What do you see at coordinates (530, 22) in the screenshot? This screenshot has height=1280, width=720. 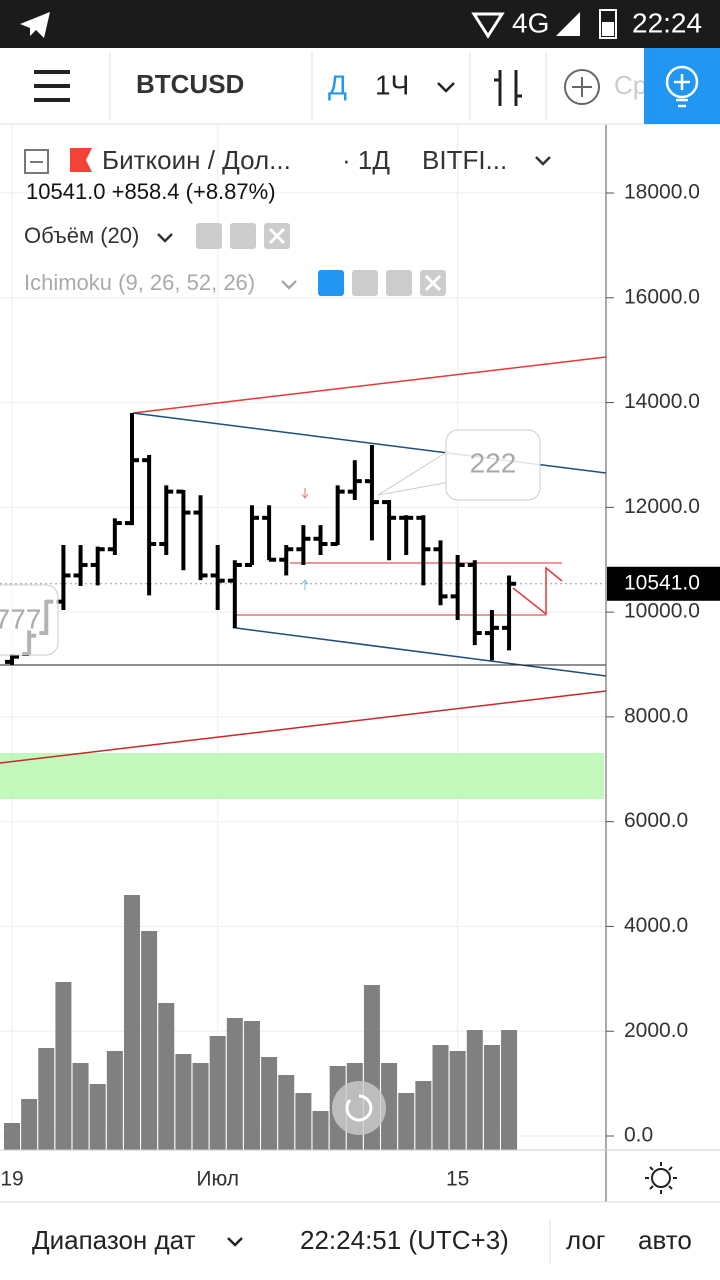 I see `network-type: 4G` at bounding box center [530, 22].